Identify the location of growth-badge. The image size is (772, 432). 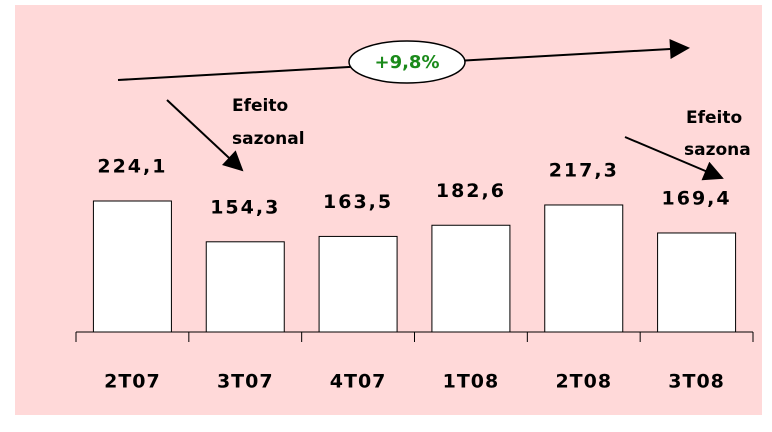
(407, 62).